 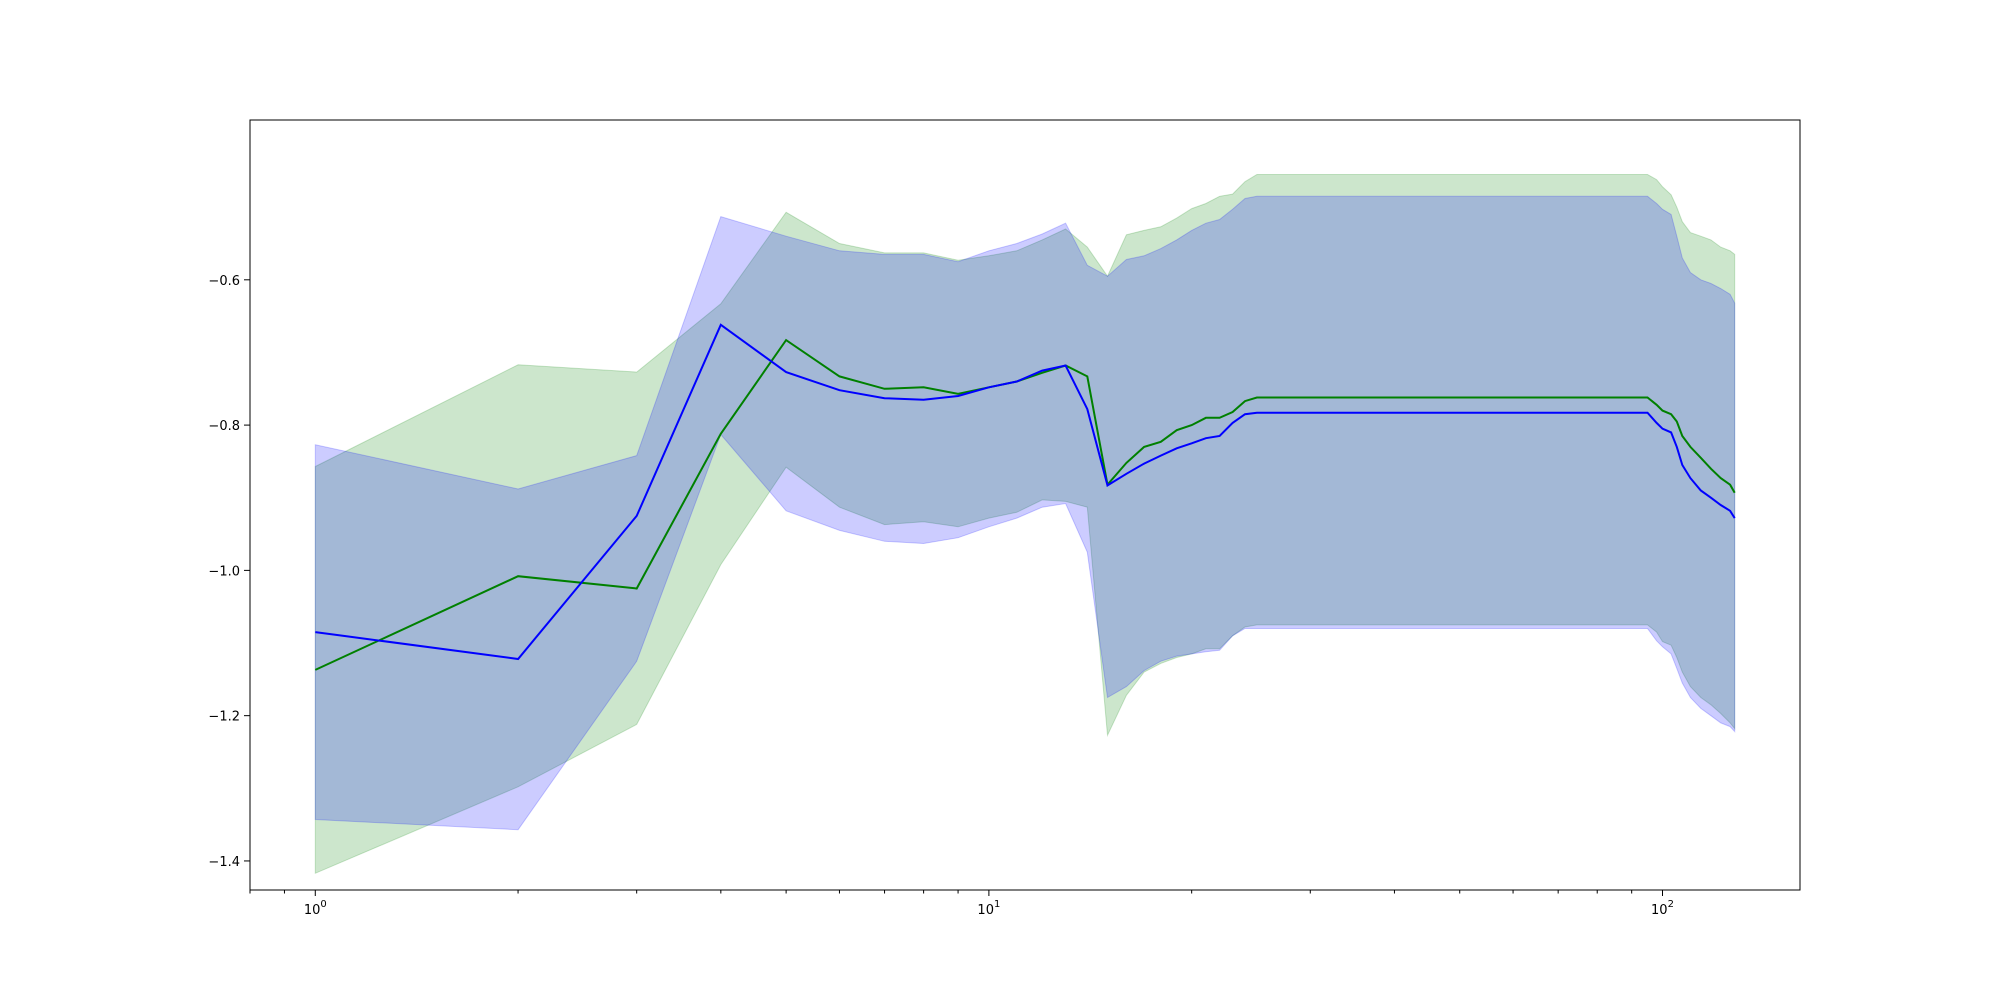 What do you see at coordinates (988, 908) in the screenshot?
I see `x-tick-label: 10¹` at bounding box center [988, 908].